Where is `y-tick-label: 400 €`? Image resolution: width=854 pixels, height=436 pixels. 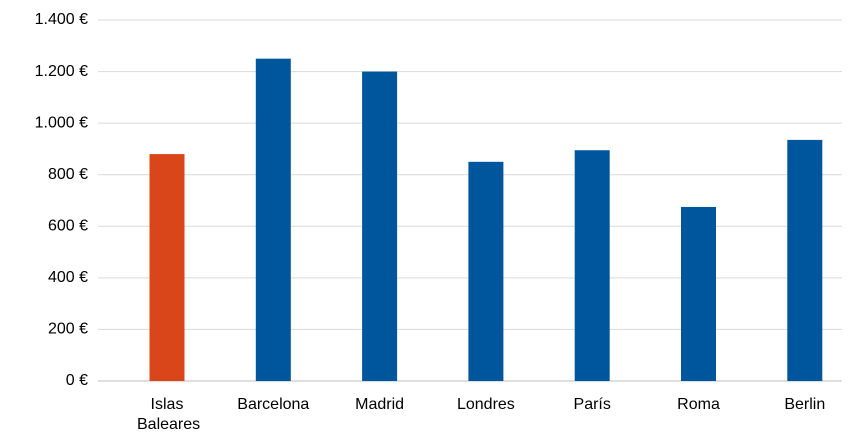 y-tick-label: 400 € is located at coordinates (68, 277).